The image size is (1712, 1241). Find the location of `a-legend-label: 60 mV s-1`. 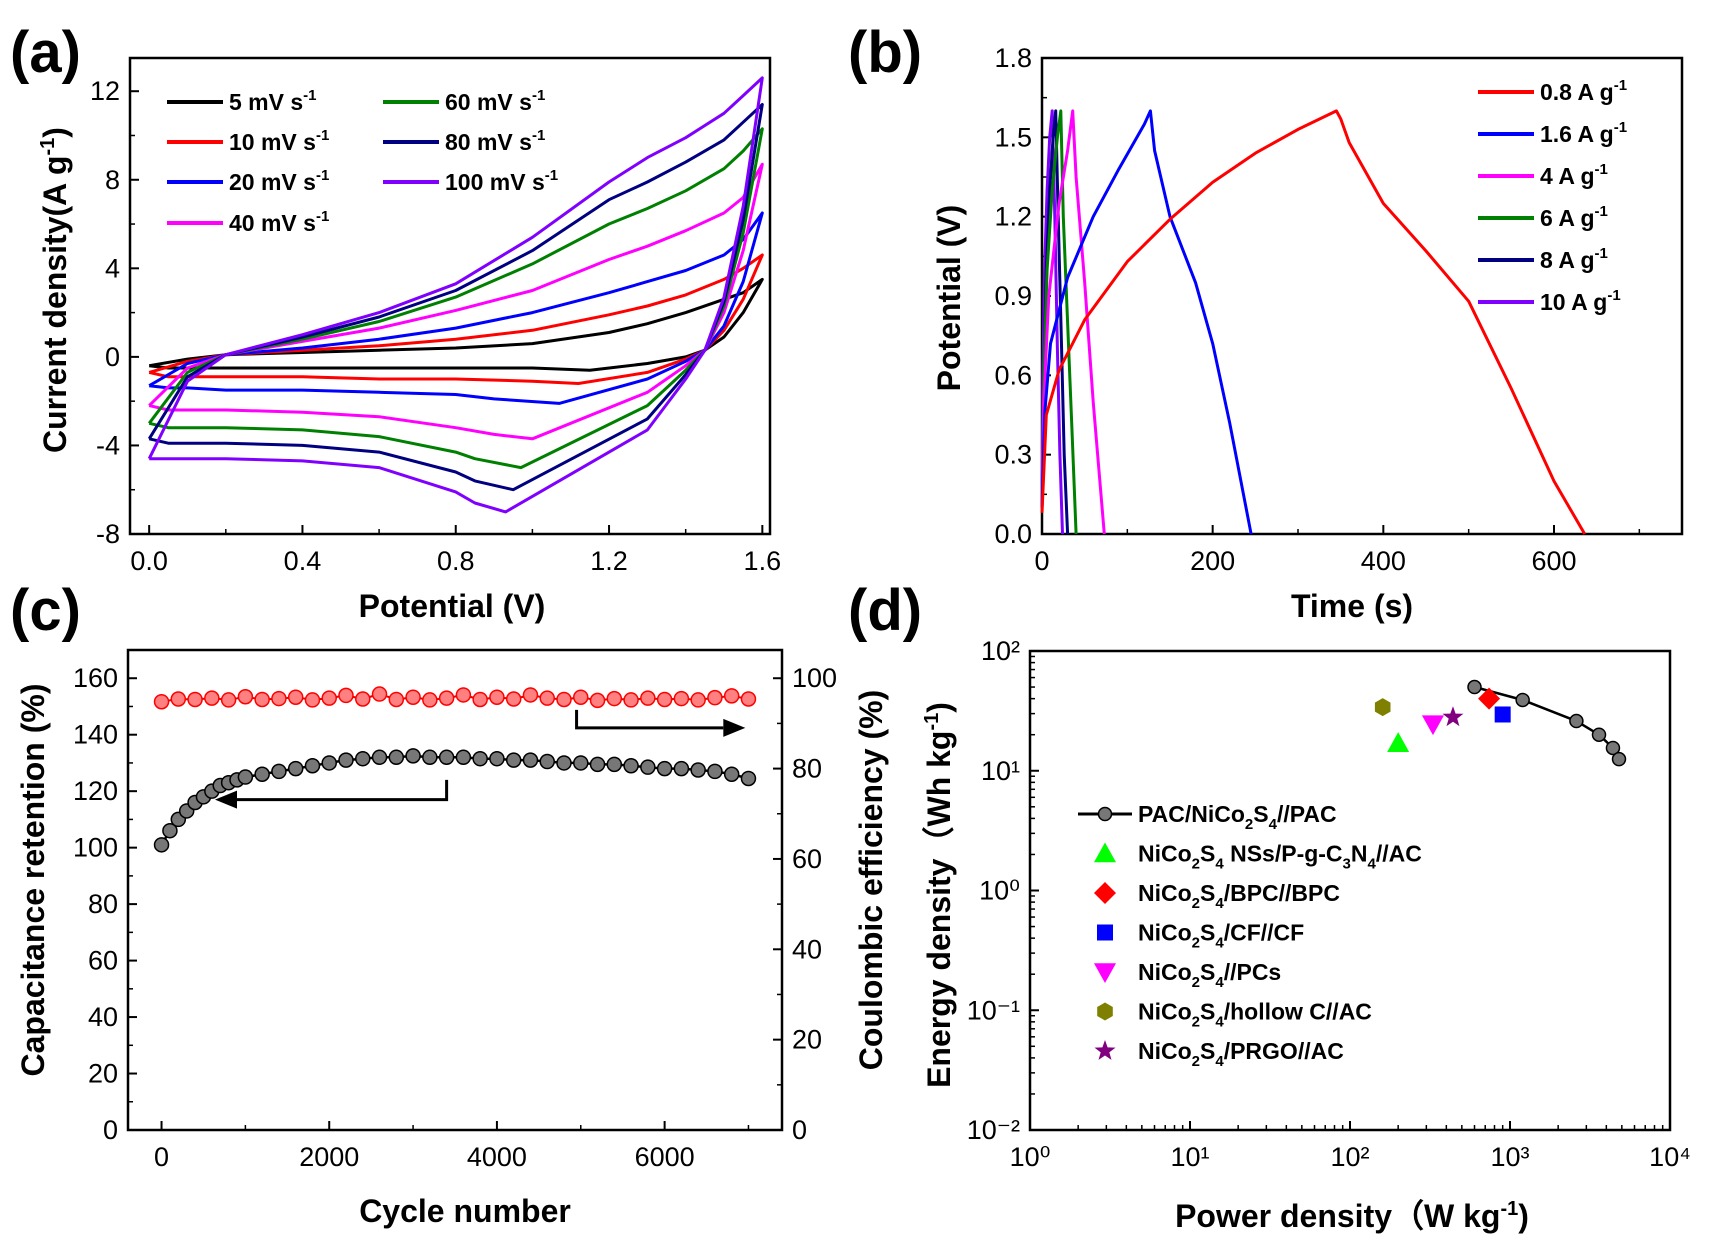

a-legend-label: 60 mV s-1 is located at coordinates (495, 101).